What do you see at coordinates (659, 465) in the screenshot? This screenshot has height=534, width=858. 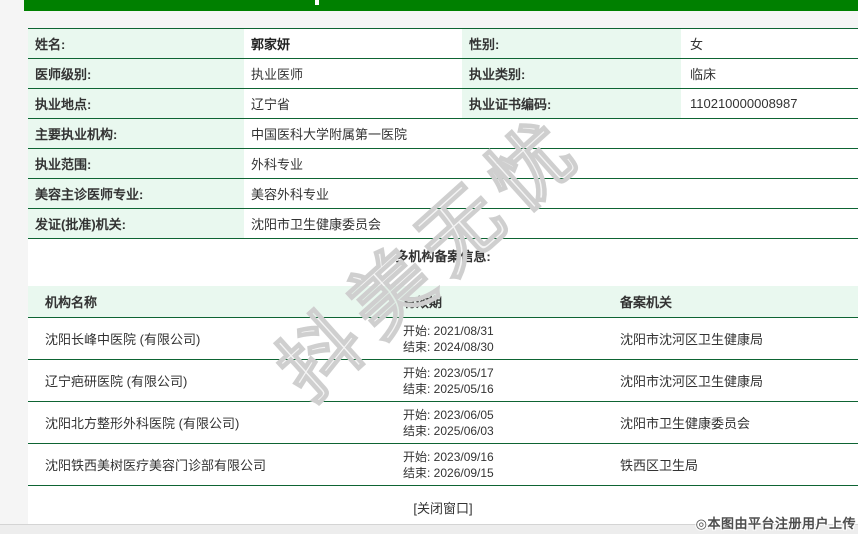 I see `filing-agency: 铁西区卫生局` at bounding box center [659, 465].